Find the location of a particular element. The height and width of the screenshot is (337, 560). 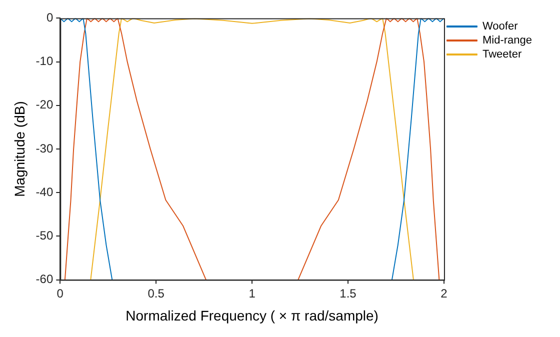

legend-label: Mid-range is located at coordinates (507, 40).